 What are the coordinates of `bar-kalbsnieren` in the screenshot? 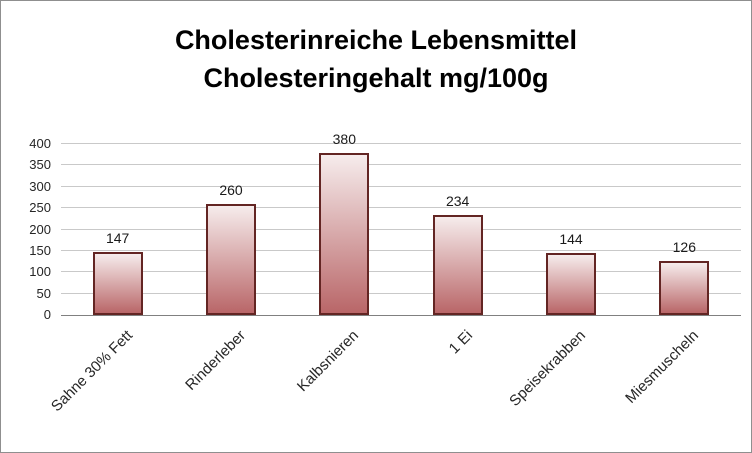 It's located at (344, 233).